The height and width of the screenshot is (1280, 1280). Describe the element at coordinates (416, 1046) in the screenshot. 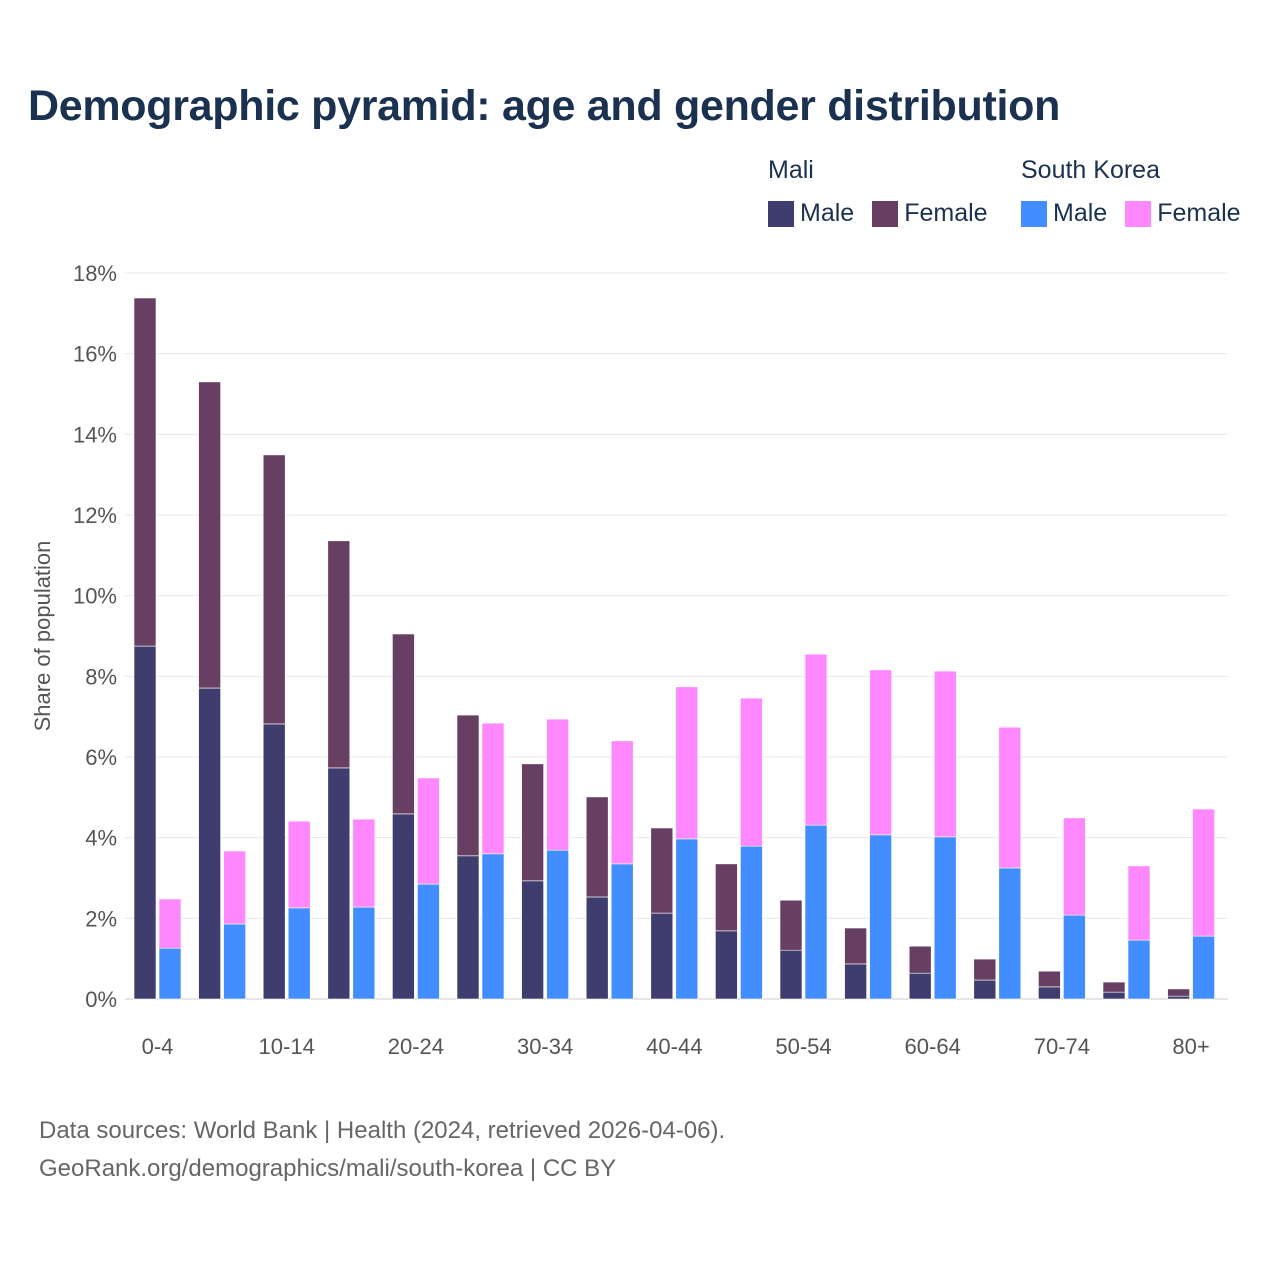

I see `x-tick-label: 20-24` at that location.